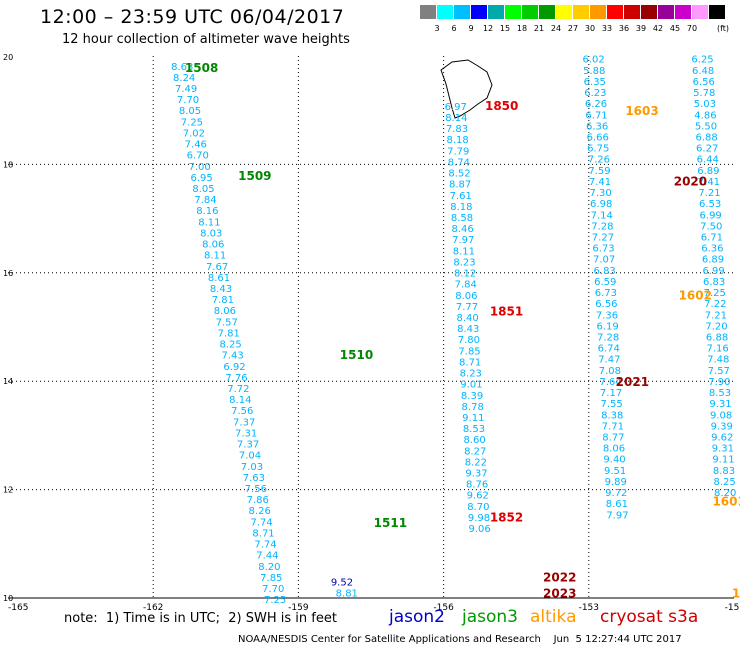 The width and height of the screenshot is (740, 650). I want to click on swh-value: 9.11, so click(473, 418).